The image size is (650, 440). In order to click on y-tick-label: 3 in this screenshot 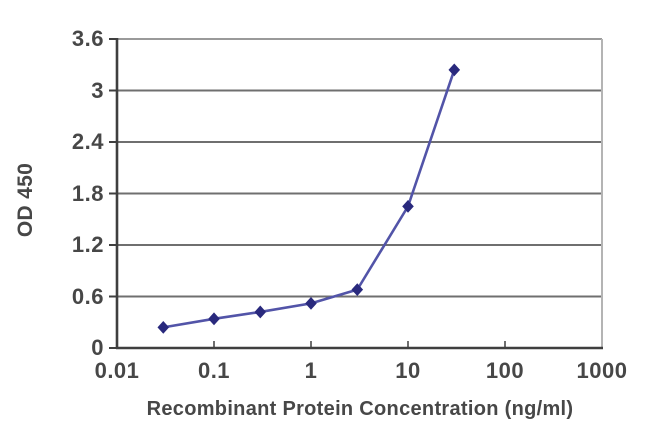, I will do `click(97, 90)`.